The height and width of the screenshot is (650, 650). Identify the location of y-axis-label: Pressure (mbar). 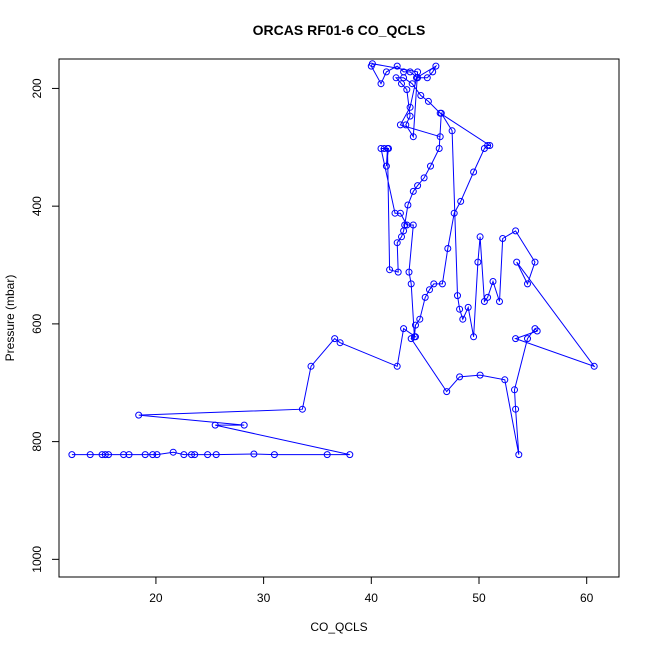
(10, 318).